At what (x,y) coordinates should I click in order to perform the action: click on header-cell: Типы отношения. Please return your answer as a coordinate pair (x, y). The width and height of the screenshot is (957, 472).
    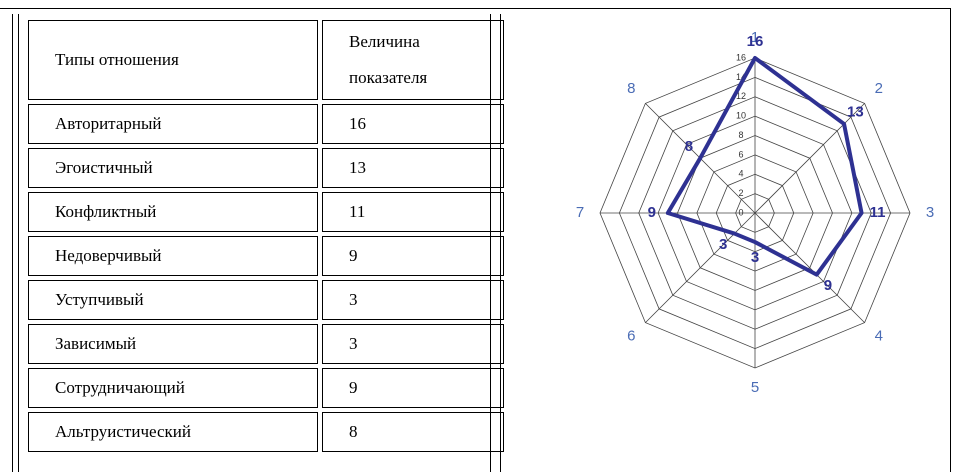
    Looking at the image, I should click on (173, 60).